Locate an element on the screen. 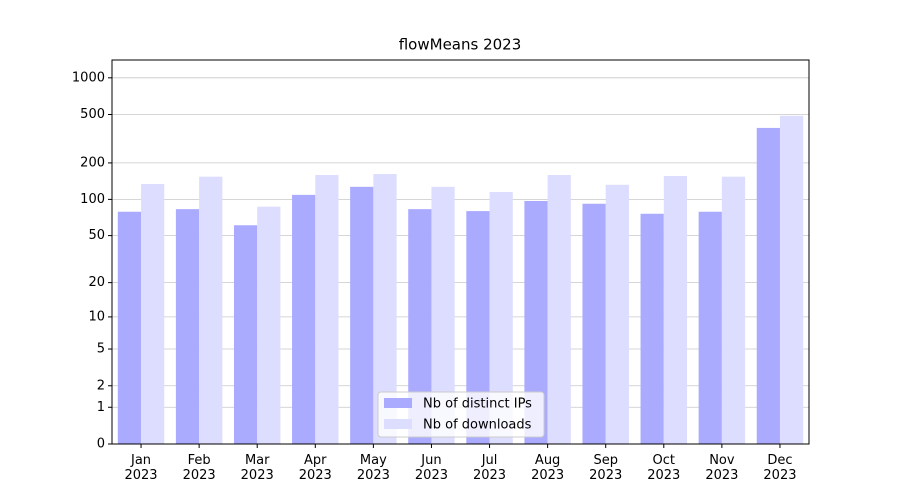 Image resolution: width=900 pixels, height=500 pixels. y-tick-label: 20 is located at coordinates (96, 282).